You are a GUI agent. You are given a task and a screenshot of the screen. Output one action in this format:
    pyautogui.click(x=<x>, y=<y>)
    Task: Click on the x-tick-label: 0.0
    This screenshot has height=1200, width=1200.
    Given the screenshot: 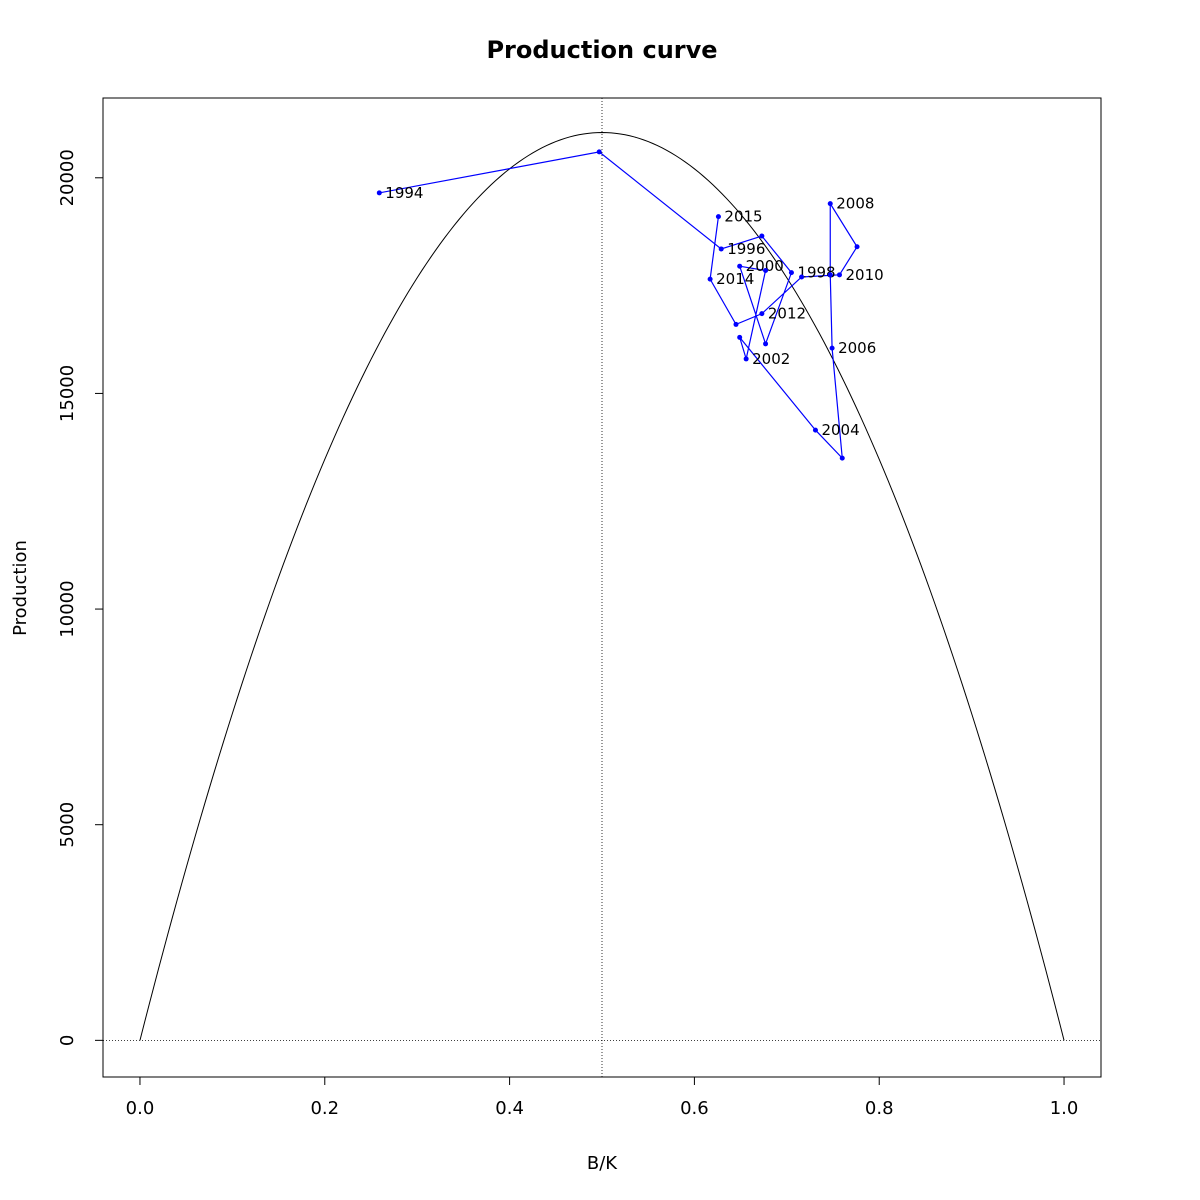 What is the action you would take?
    pyautogui.click(x=140, y=1108)
    